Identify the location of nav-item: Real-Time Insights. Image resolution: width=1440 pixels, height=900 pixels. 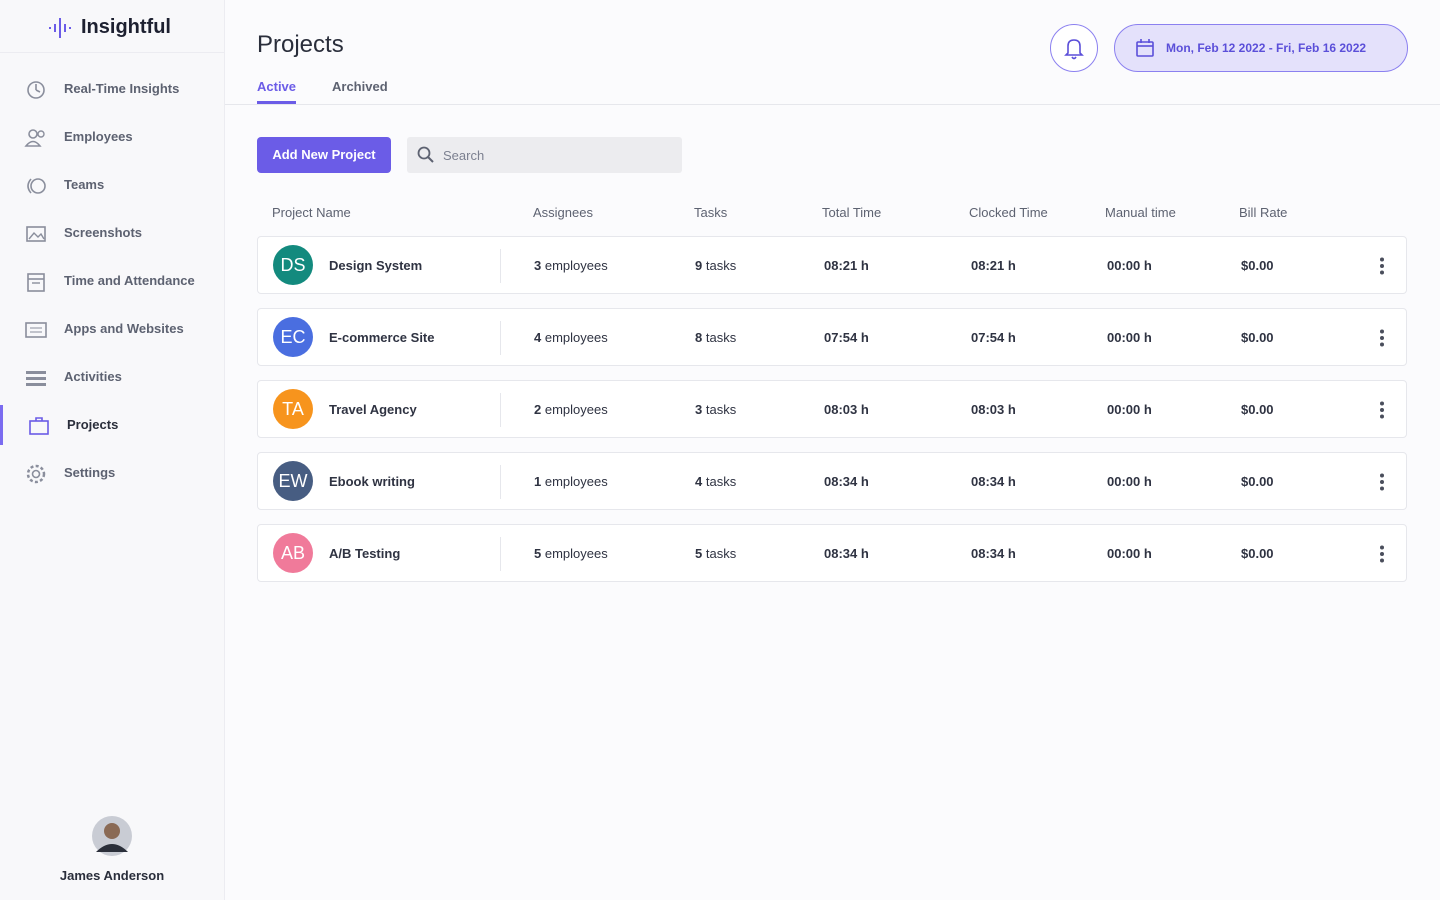
(112, 89).